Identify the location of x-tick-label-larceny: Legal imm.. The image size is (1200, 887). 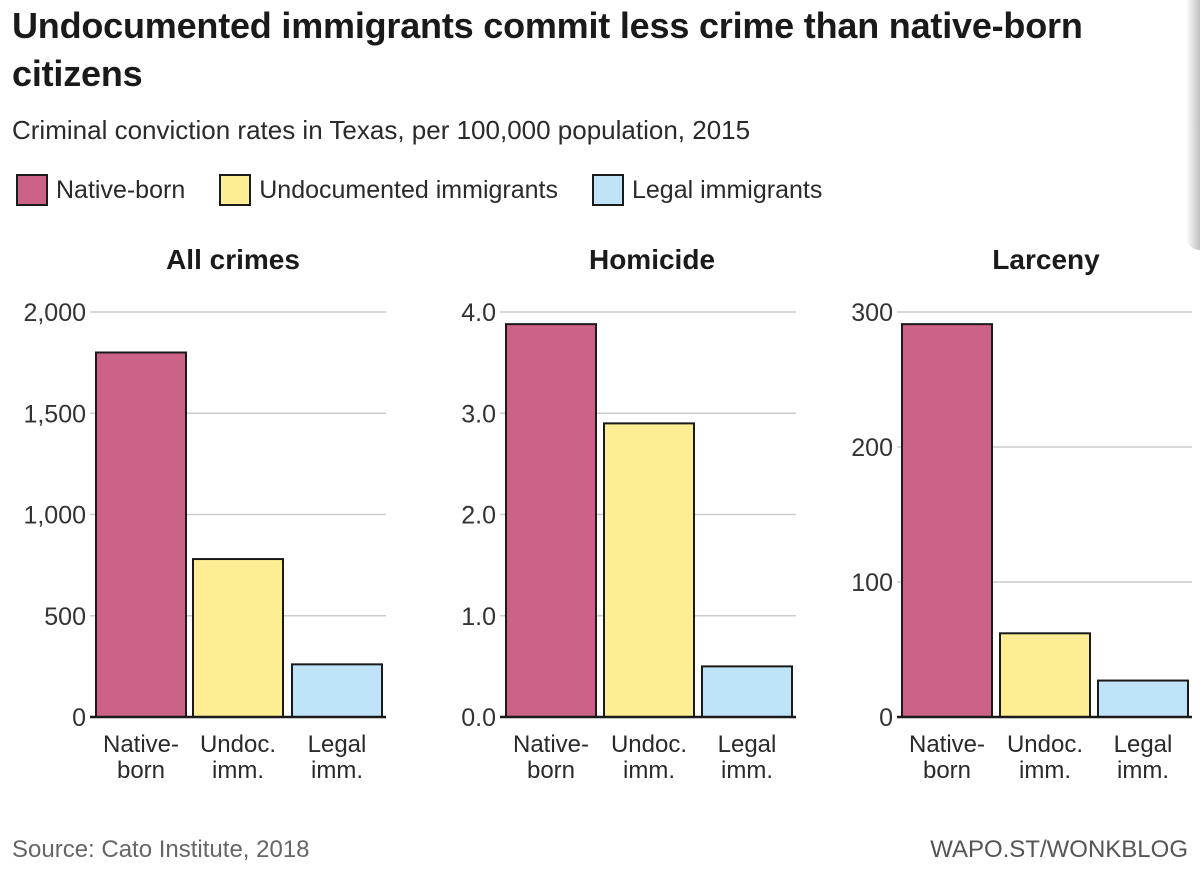
(1143, 757).